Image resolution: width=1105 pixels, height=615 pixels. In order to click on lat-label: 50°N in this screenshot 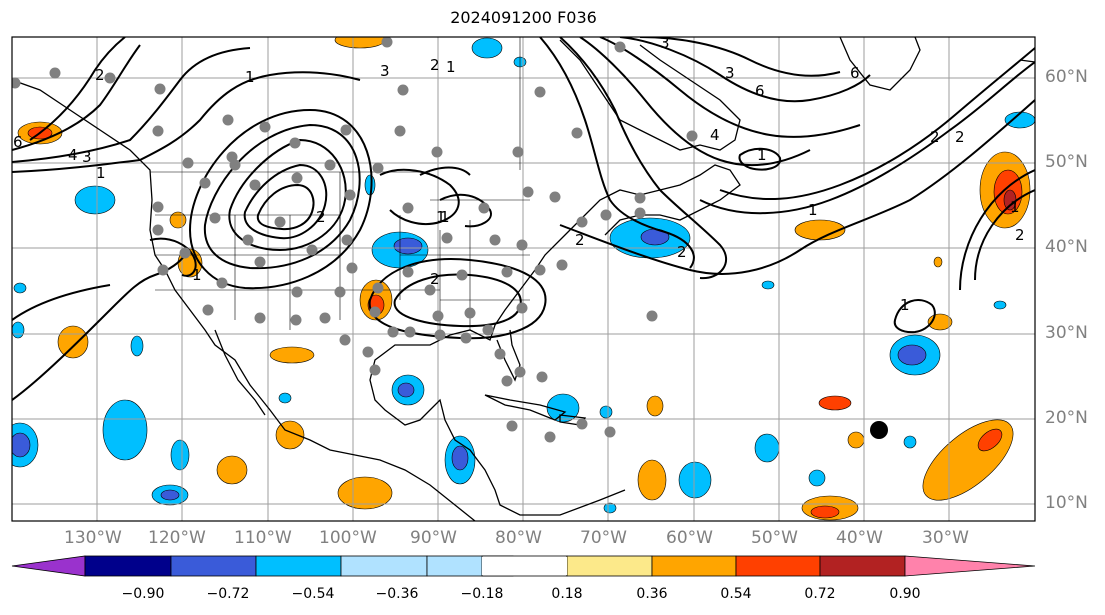, I will do `click(1066, 162)`.